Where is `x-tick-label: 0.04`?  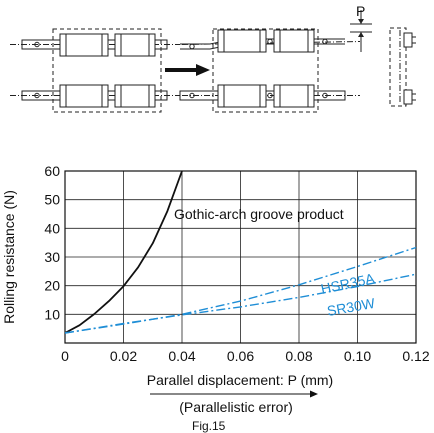 x-tick-label: 0.04 is located at coordinates (181, 356).